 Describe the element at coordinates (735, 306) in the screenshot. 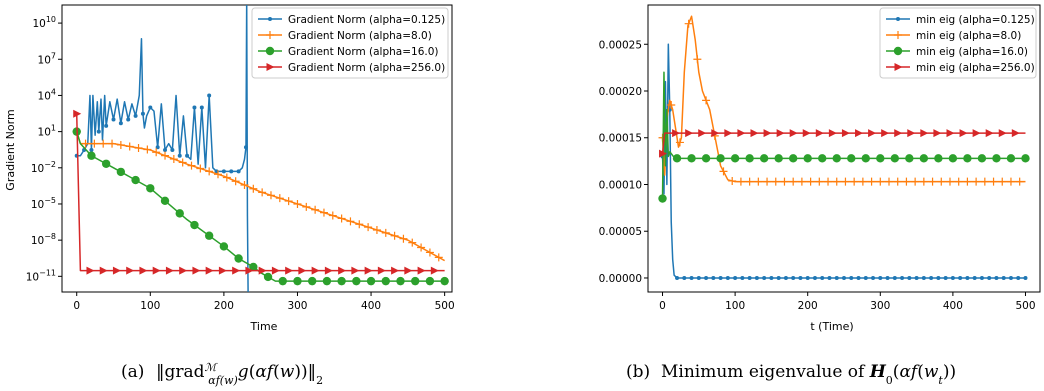

I see `b-xtick-label-1: 100` at that location.